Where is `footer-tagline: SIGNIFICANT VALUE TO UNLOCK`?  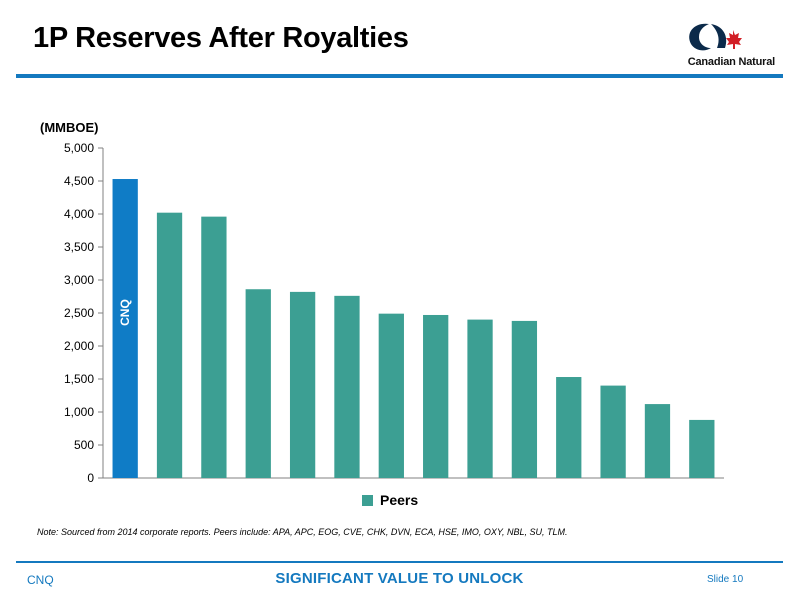
footer-tagline: SIGNIFICANT VALUE TO UNLOCK is located at coordinates (399, 578).